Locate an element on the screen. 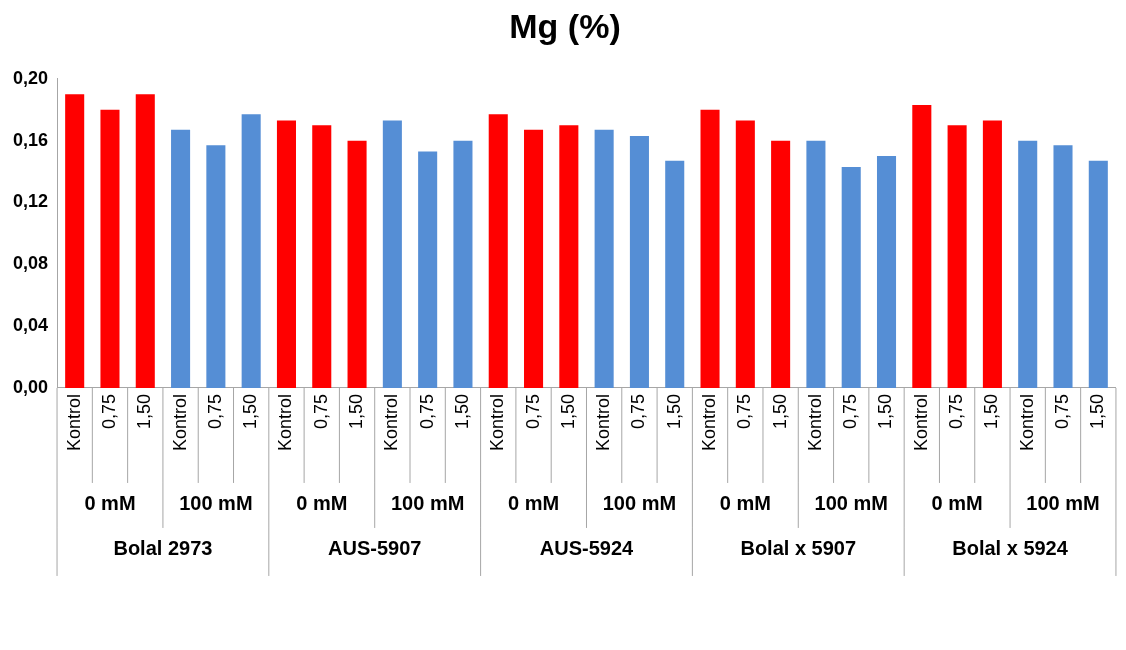  text: Bolal 2973 is located at coordinates (163, 548).